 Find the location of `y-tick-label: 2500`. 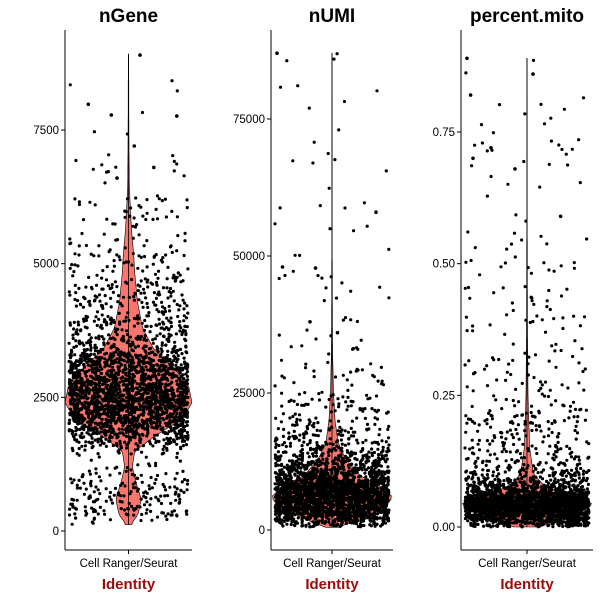

y-tick-label: 2500 is located at coordinates (46, 398).